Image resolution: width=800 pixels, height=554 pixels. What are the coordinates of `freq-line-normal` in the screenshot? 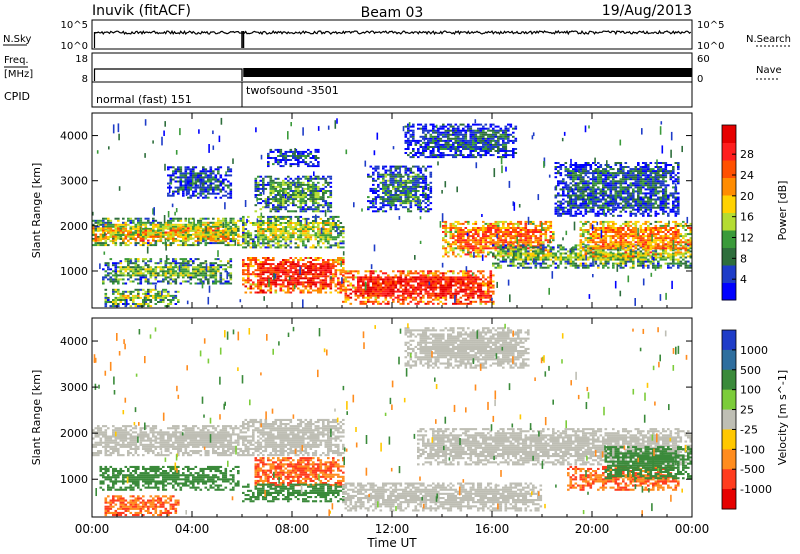 It's located at (168, 74).